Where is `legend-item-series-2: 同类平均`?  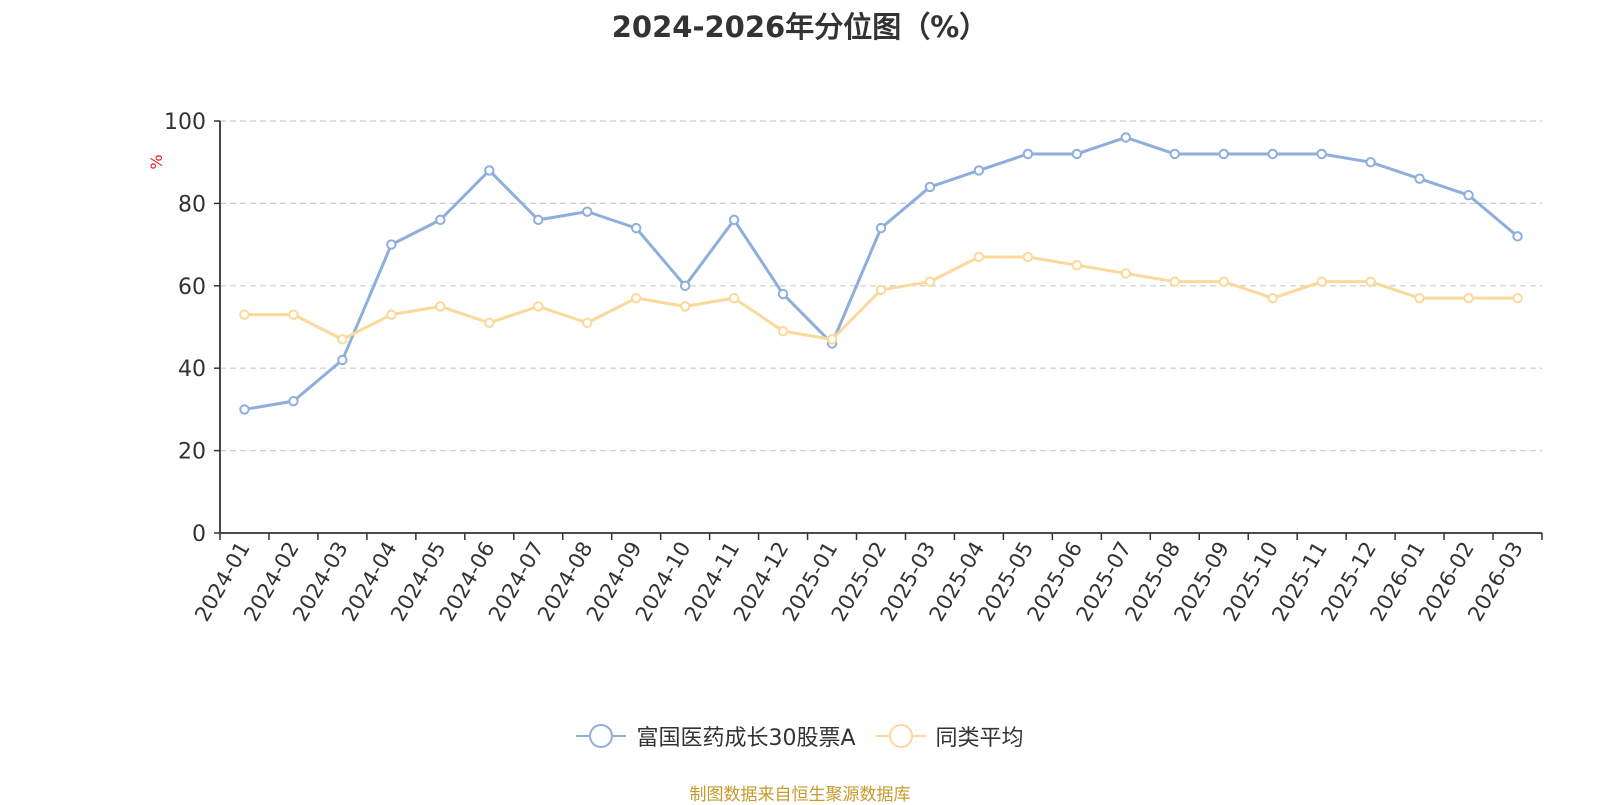 legend-item-series-2: 同类平均 is located at coordinates (949, 736).